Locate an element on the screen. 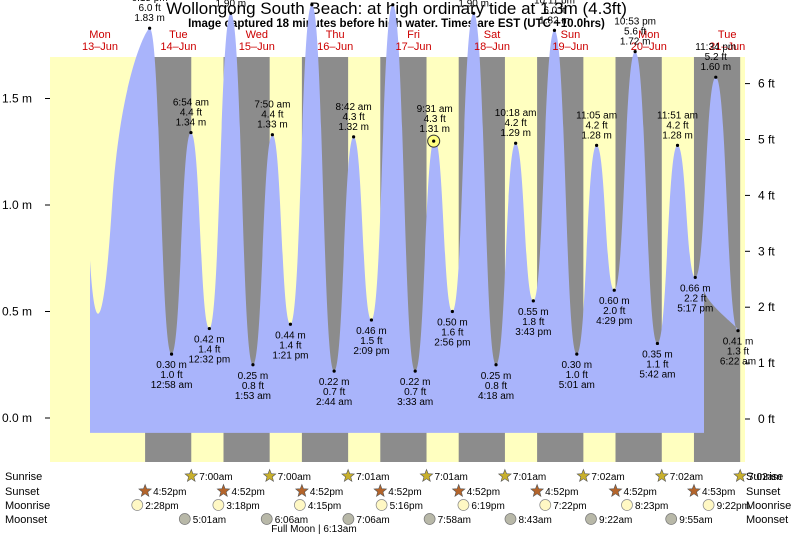 The image size is (793, 537). tide-label-m: 0.46 m is located at coordinates (371, 331).